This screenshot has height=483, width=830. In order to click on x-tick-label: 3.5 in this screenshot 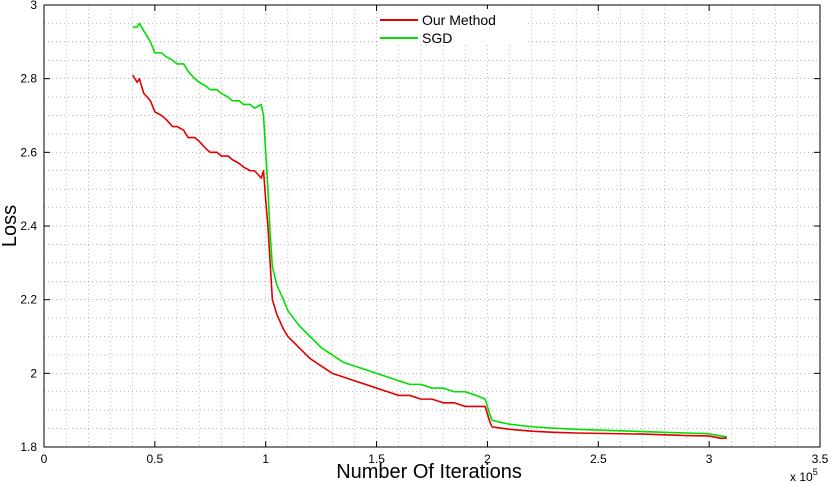, I will do `click(820, 459)`.